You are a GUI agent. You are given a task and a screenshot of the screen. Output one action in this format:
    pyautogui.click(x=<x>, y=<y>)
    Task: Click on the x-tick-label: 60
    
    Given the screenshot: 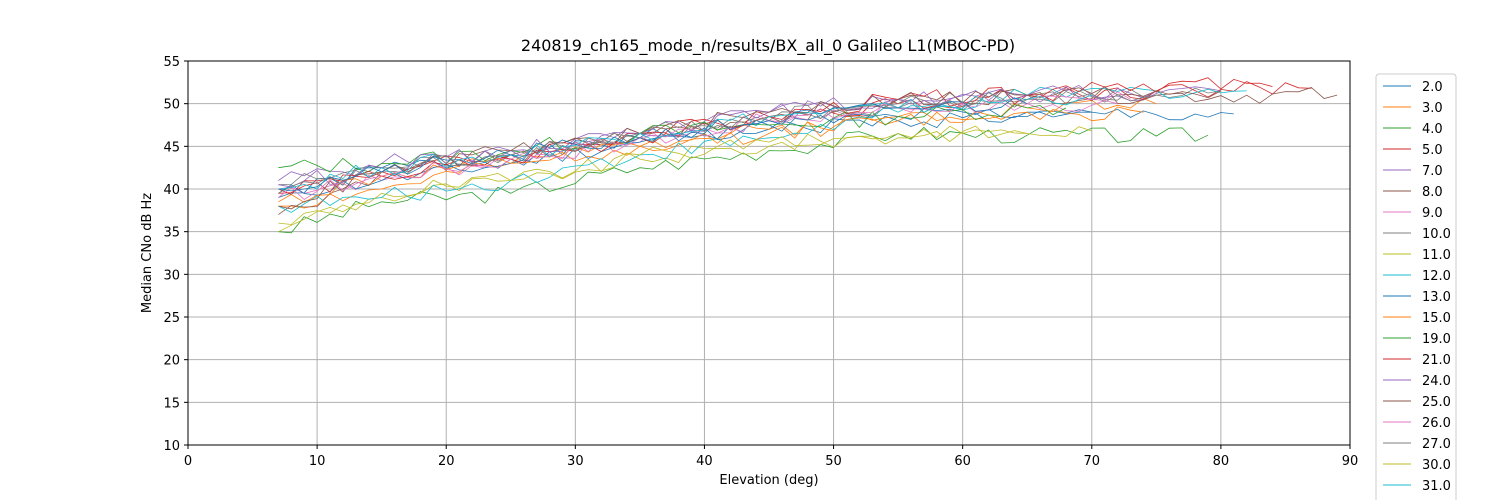 What is the action you would take?
    pyautogui.click(x=962, y=461)
    